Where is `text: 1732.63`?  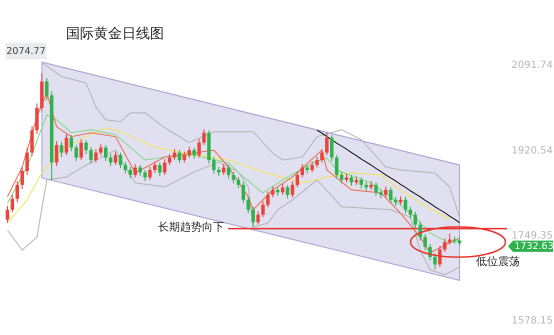
text: 1732.63 is located at coordinates (534, 246).